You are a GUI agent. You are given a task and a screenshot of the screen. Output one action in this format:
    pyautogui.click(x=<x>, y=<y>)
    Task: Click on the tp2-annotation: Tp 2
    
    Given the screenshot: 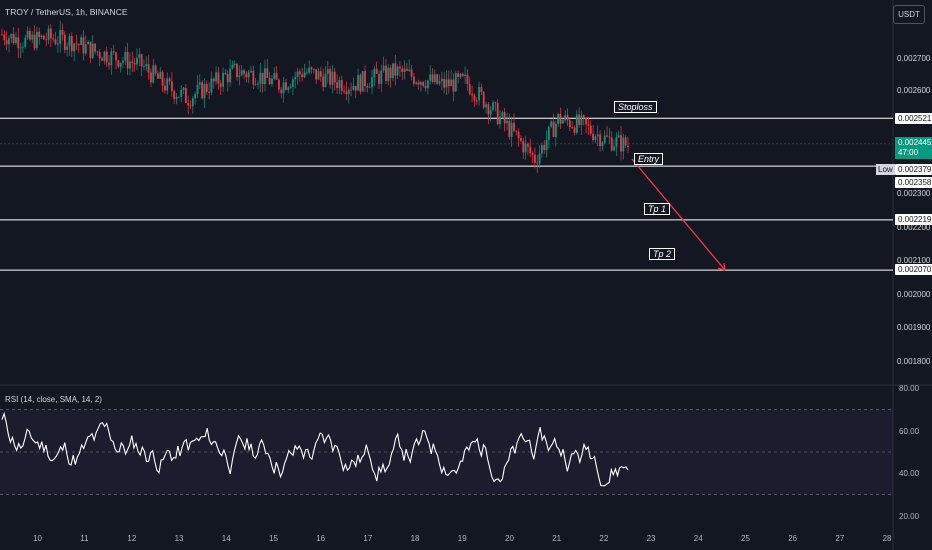 What is the action you would take?
    pyautogui.click(x=662, y=254)
    